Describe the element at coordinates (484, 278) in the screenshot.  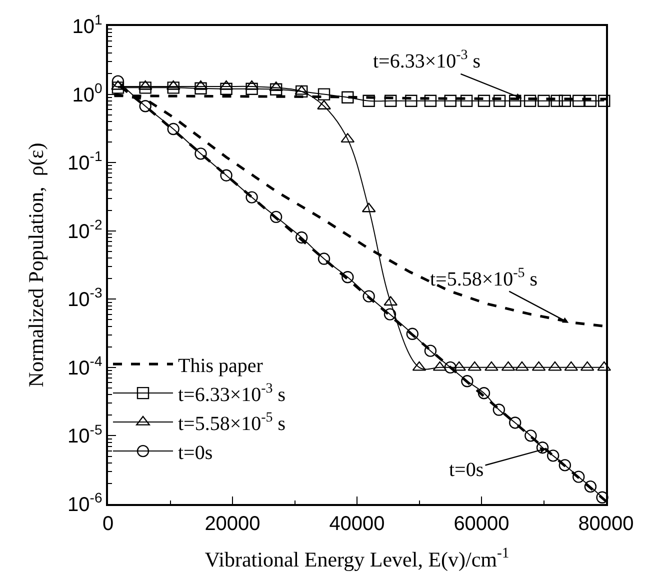
I see `annotation: t=5.58×10$^{-5}$ s` at that location.